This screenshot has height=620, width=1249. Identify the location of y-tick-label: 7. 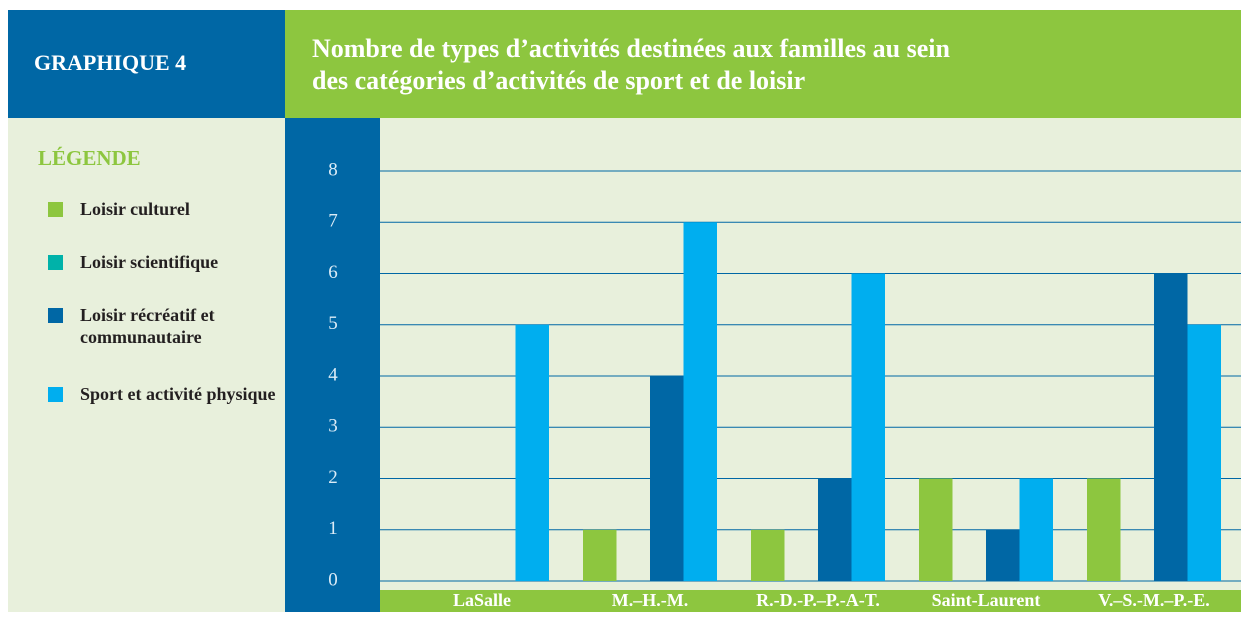
(333, 221).